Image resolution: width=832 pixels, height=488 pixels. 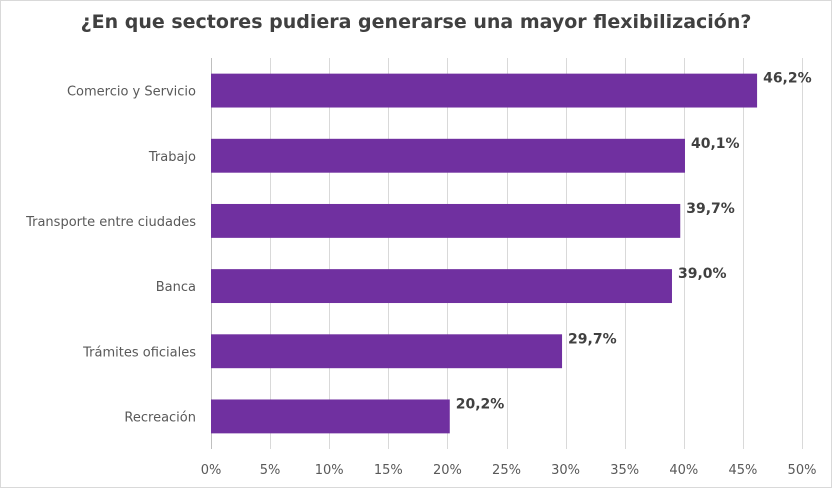 What do you see at coordinates (624, 470) in the screenshot?
I see `x-tick-label: 35%` at bounding box center [624, 470].